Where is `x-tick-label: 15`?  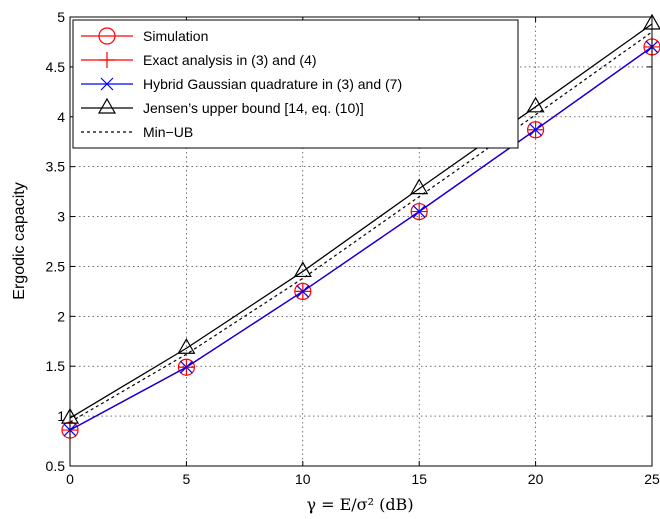
x-tick-label: 15 is located at coordinates (419, 479).